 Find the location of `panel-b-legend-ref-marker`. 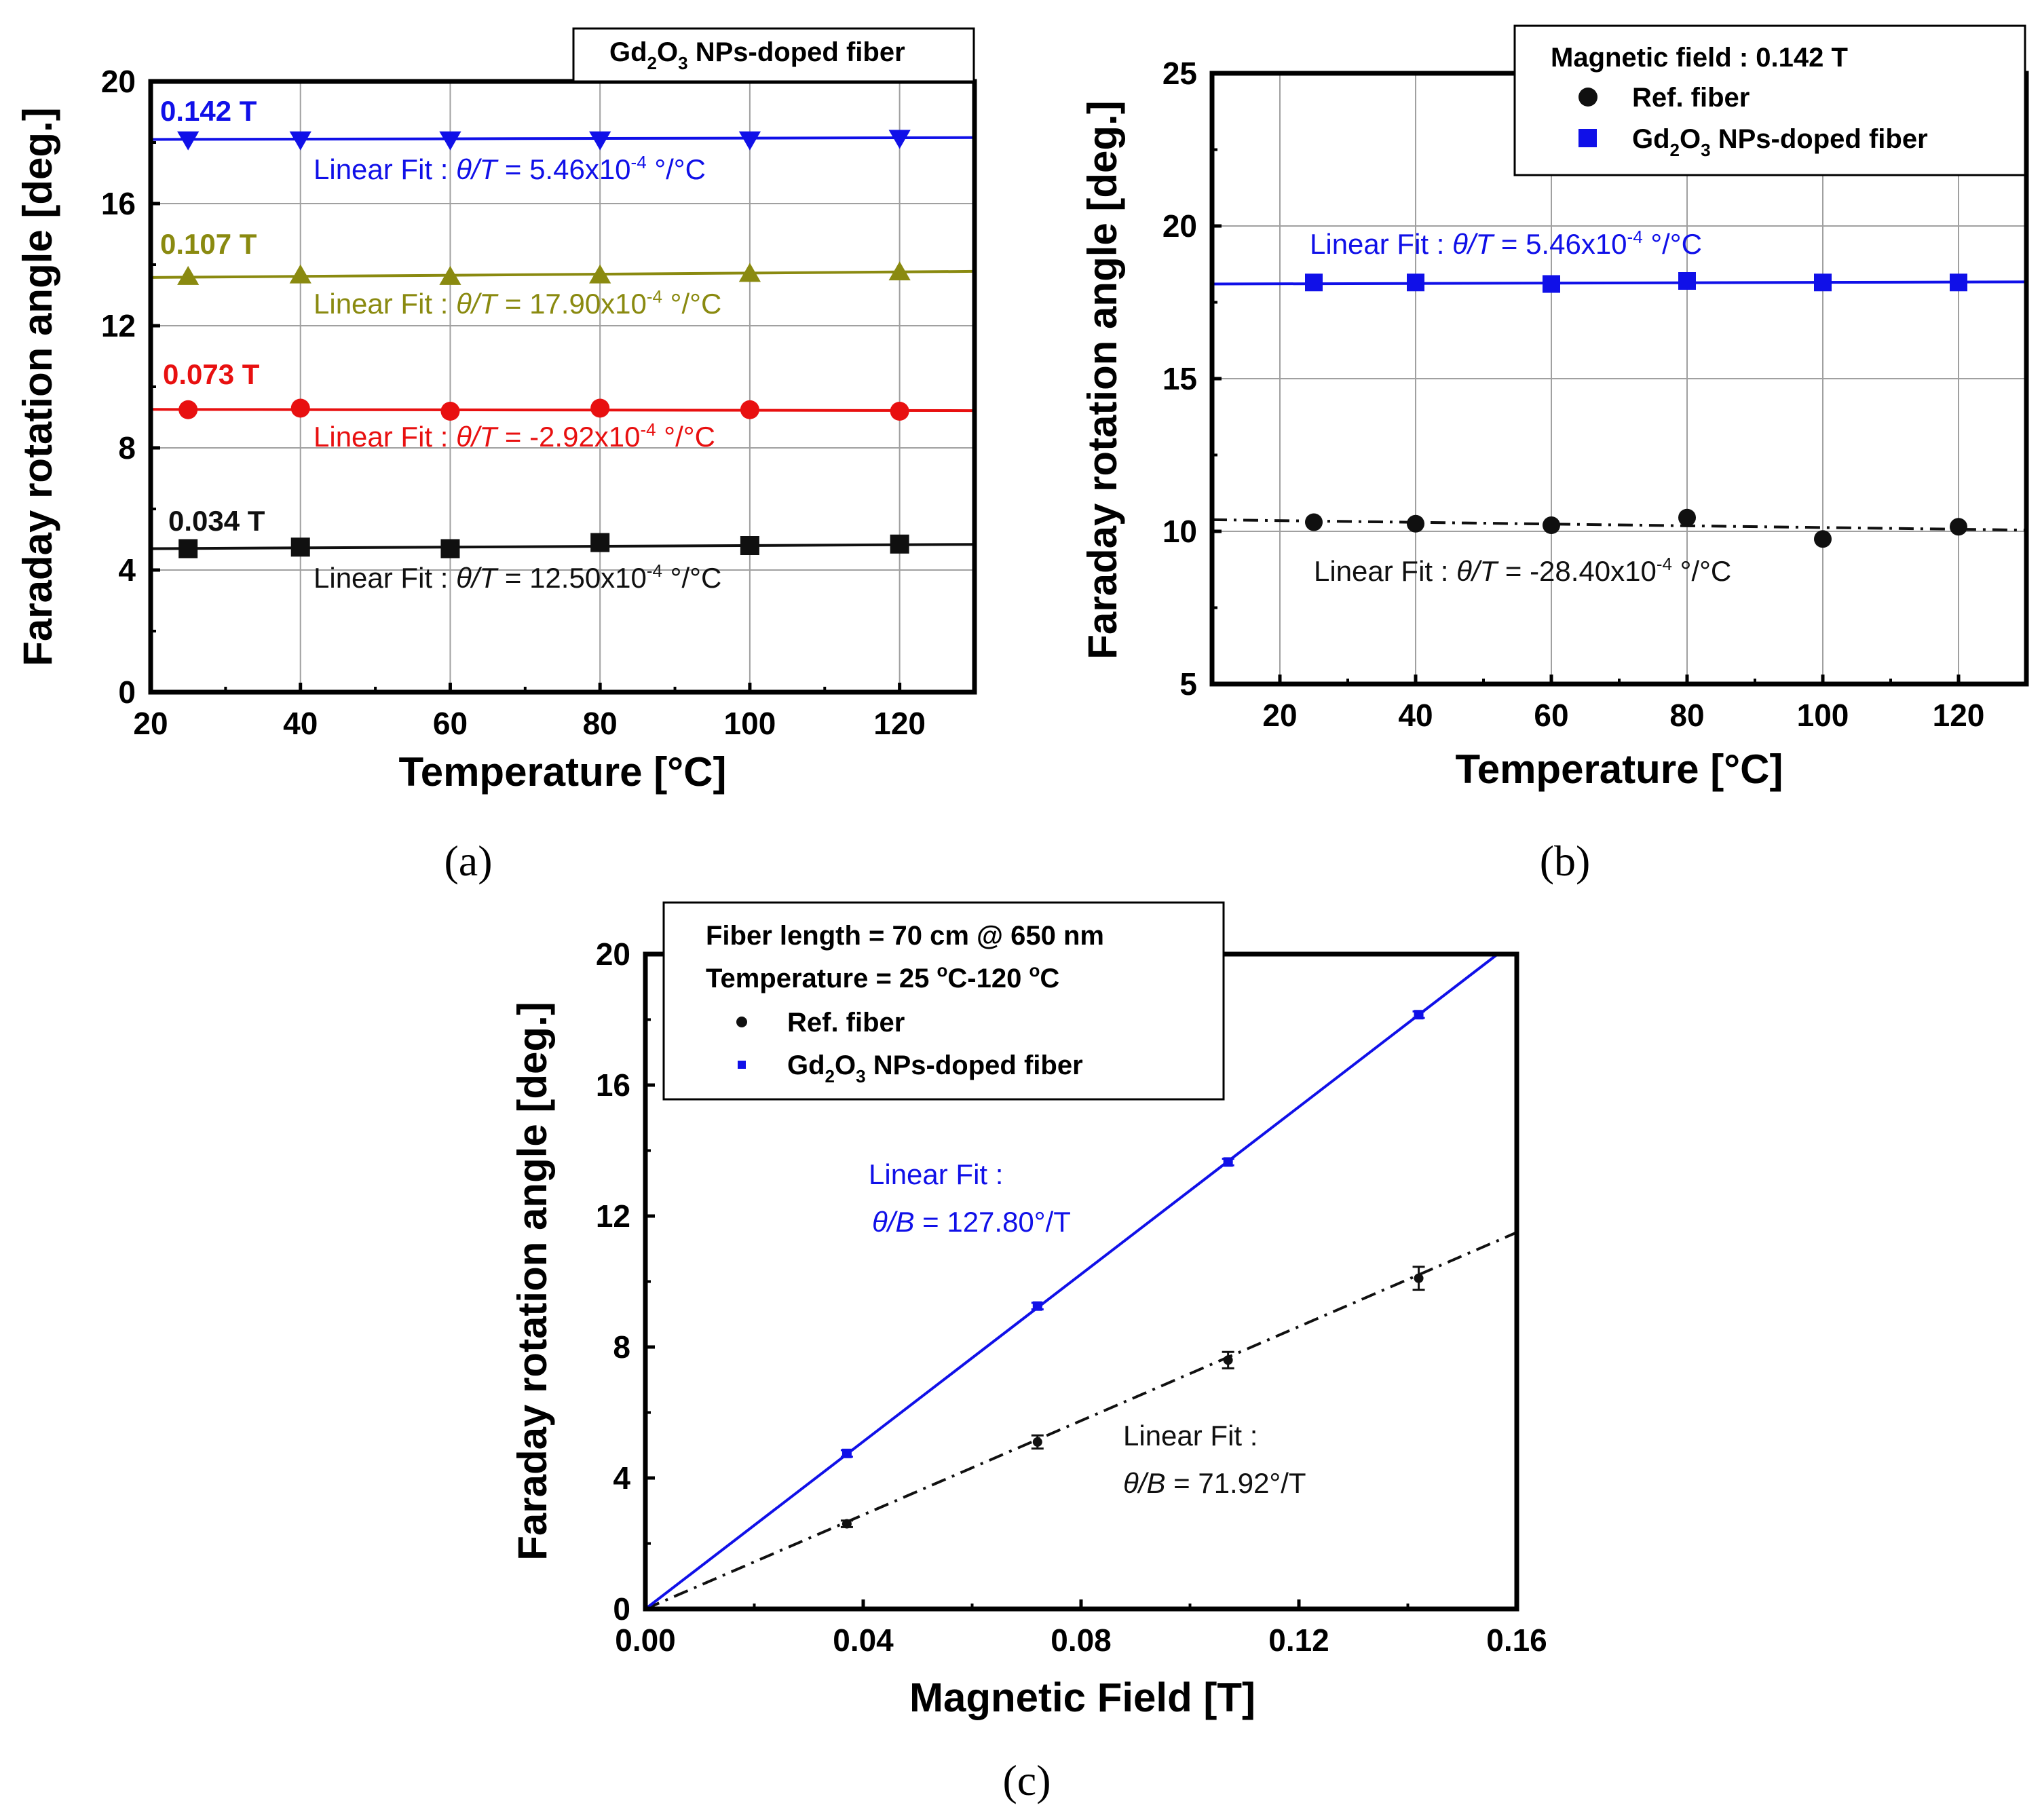

panel-b-legend-ref-marker is located at coordinates (1587, 98).